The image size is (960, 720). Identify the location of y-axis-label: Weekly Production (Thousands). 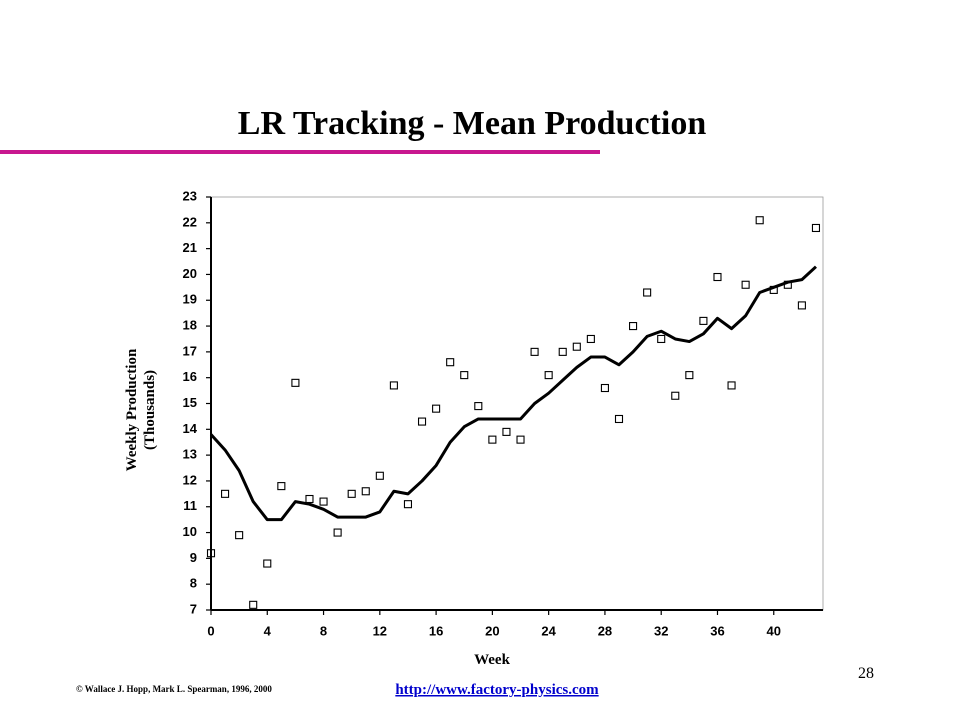
(141, 409).